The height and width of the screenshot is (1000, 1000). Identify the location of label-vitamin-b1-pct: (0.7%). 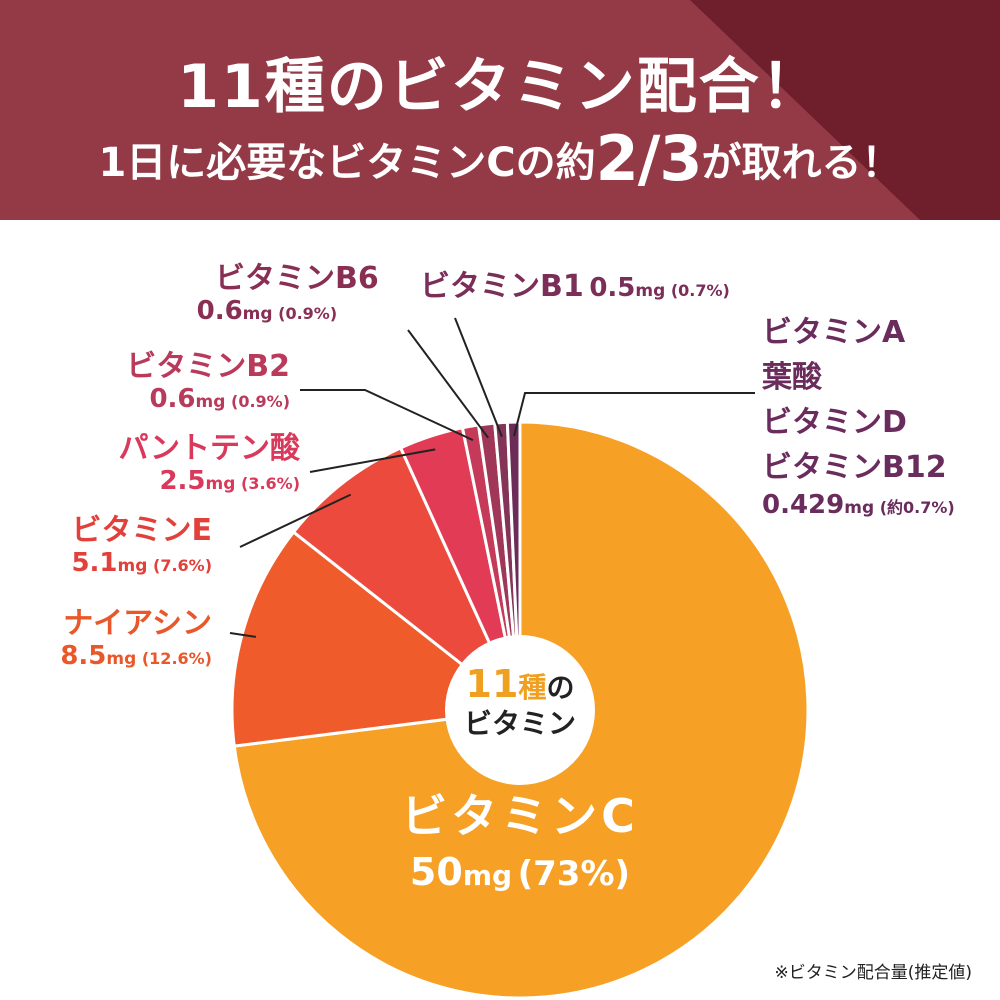
(700, 290).